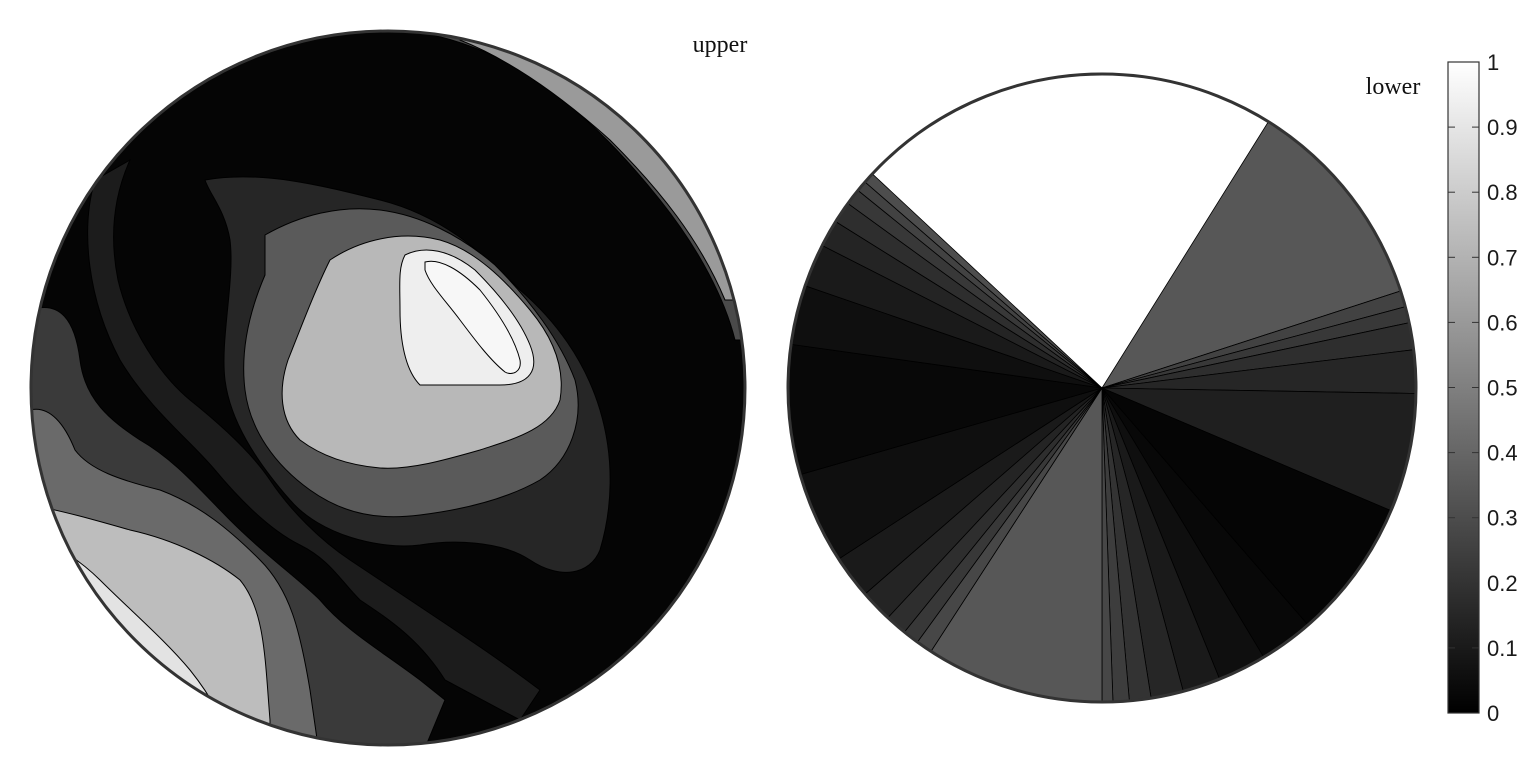  What do you see at coordinates (1493, 713) in the screenshot?
I see `colorbar-tick-label-0: 0` at bounding box center [1493, 713].